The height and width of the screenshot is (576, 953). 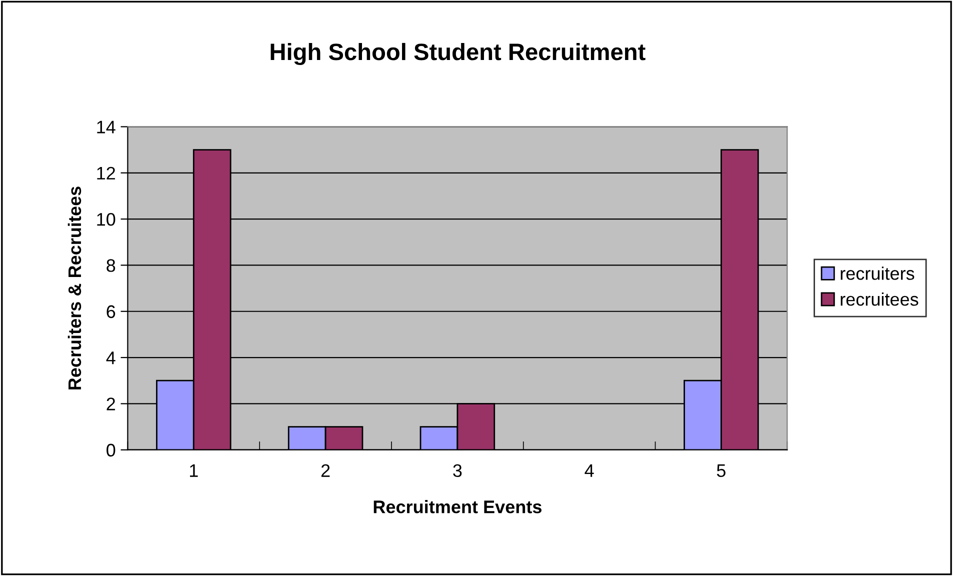 What do you see at coordinates (194, 470) in the screenshot?
I see `x-tick-label: 1` at bounding box center [194, 470].